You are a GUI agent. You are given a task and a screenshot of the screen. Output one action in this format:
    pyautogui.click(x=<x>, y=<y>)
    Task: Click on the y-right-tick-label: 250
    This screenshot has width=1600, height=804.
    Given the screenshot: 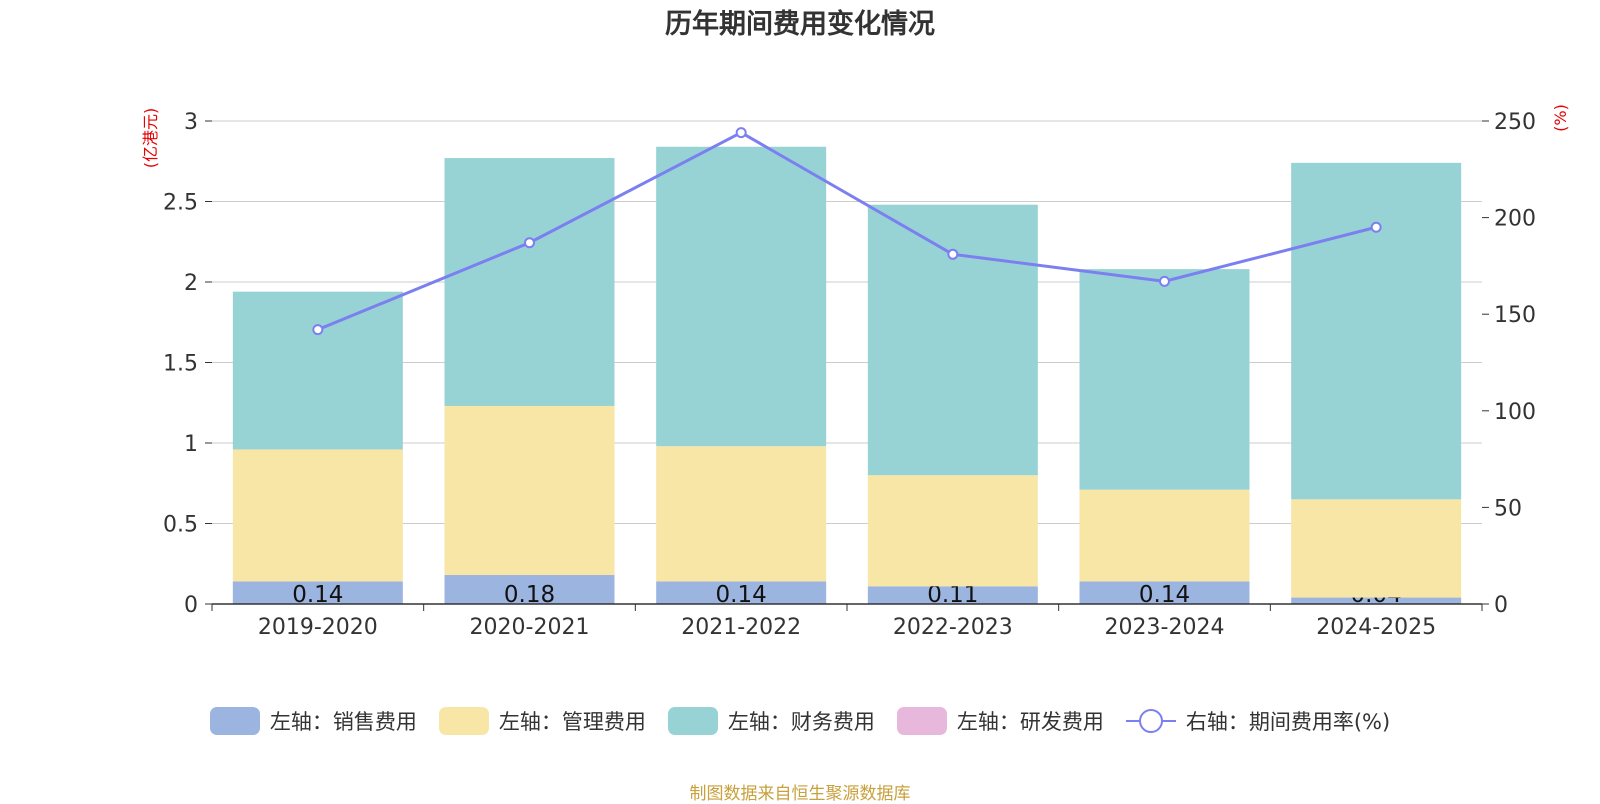 What is the action you would take?
    pyautogui.click(x=1515, y=122)
    